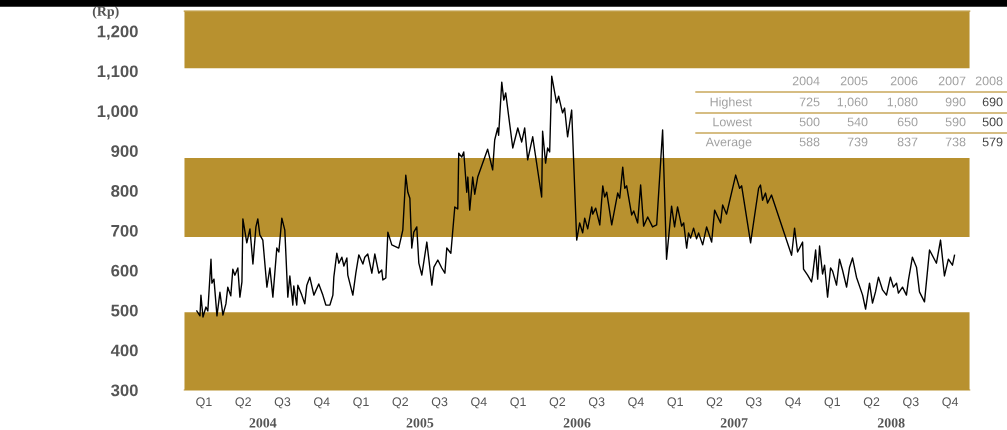 The height and width of the screenshot is (430, 1007). Describe the element at coordinates (577, 423) in the screenshot. I see `x-tick-label: 2006` at that location.